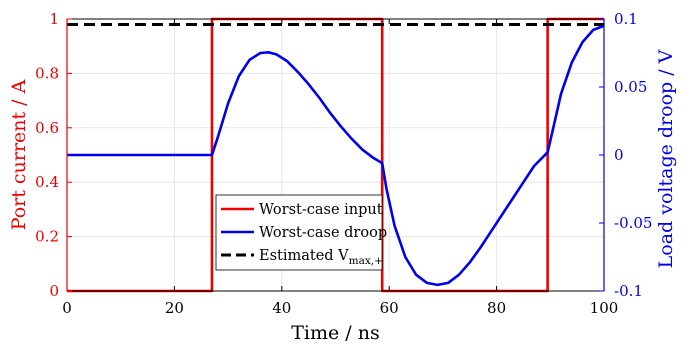 The height and width of the screenshot is (346, 694). Describe the element at coordinates (174, 308) in the screenshot. I see `x-tick-label: 20` at that location.